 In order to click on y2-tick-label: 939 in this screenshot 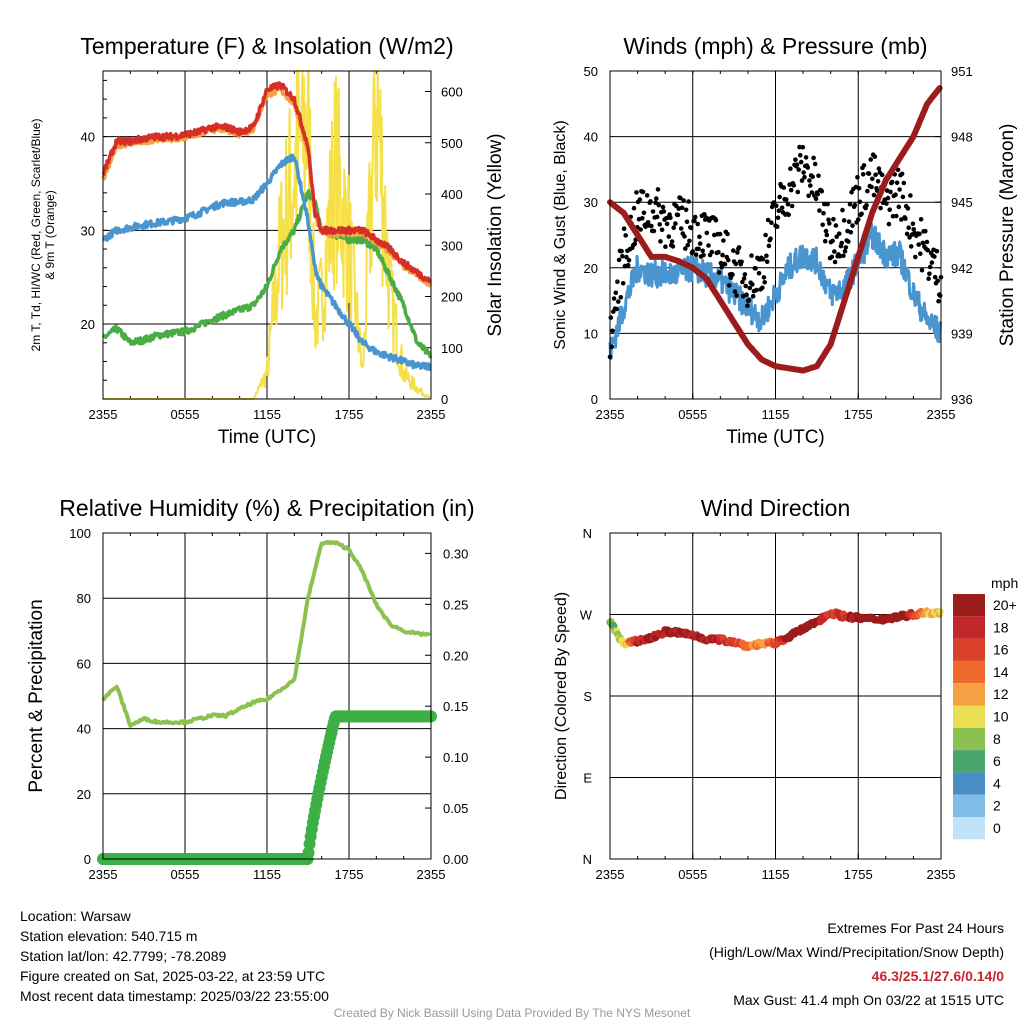, I will do `click(962, 333)`.